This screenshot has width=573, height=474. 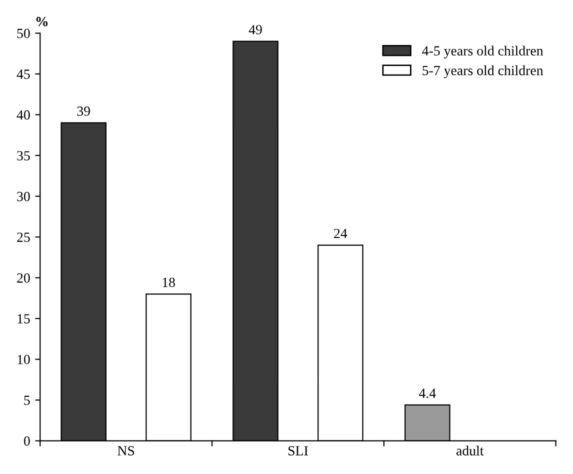 I want to click on y-tick-label: 5, so click(x=27, y=401).